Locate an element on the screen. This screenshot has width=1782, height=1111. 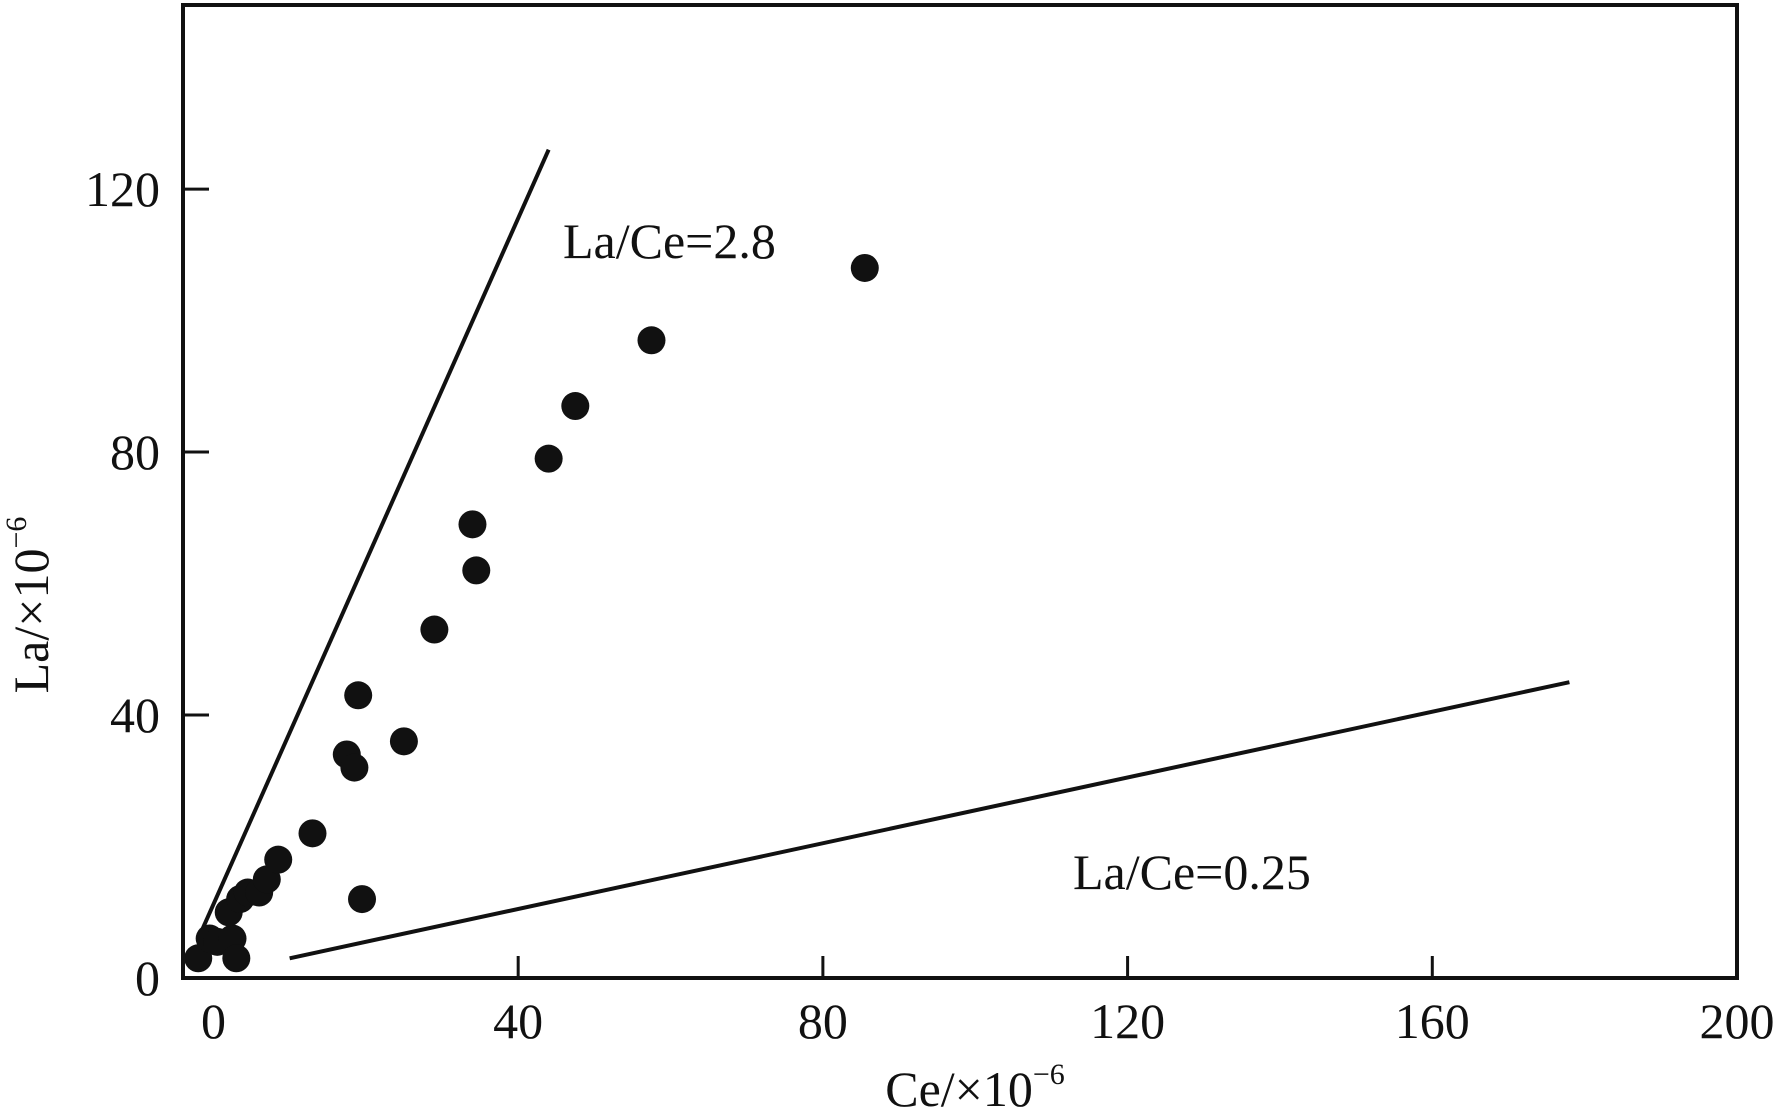
y-axis-label: La/×10−6 is located at coordinates (29, 605).